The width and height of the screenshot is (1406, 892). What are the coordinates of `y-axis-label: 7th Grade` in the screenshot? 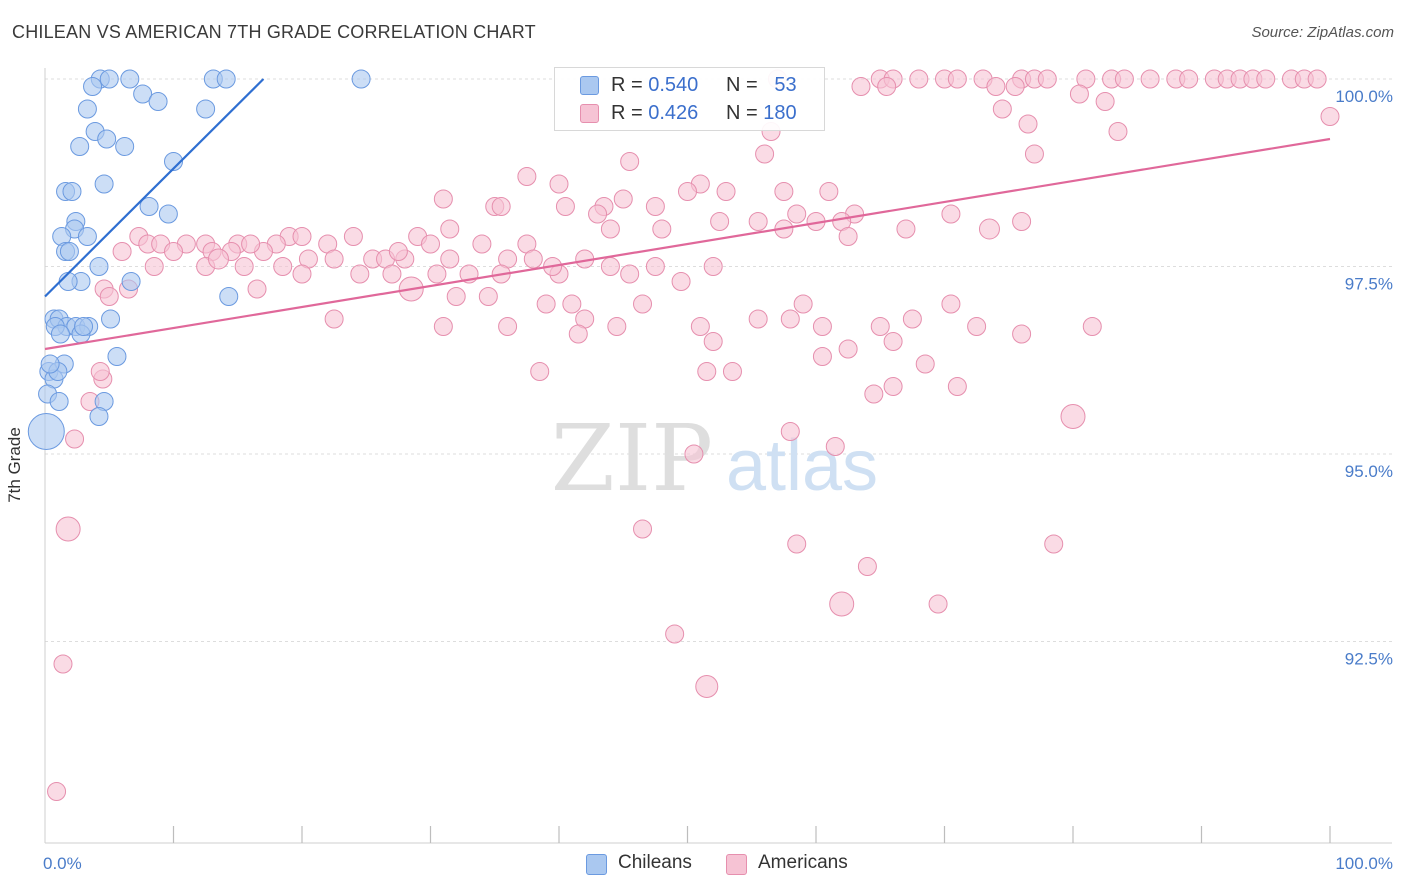 It's located at (14, 465).